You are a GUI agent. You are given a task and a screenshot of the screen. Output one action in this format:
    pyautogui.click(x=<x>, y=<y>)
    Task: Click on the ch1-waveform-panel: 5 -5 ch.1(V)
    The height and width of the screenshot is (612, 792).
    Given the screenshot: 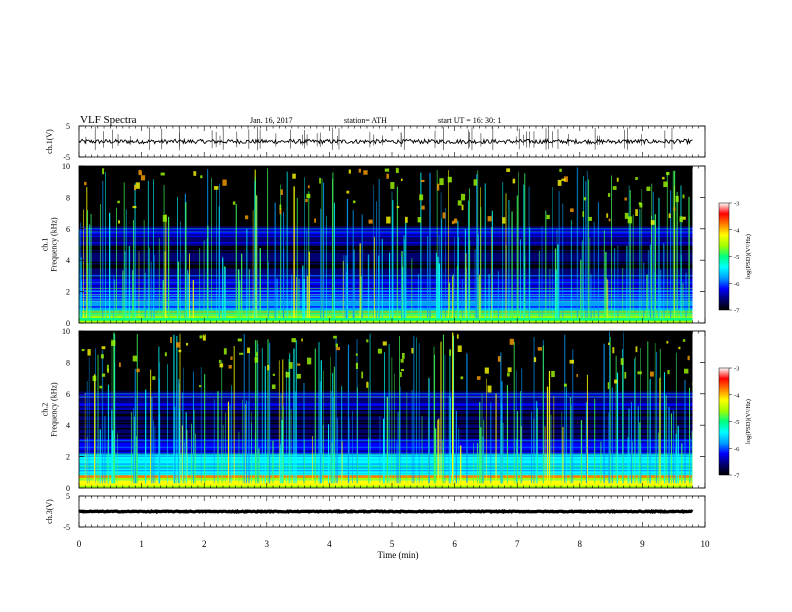 What is the action you would take?
    pyautogui.click(x=375, y=142)
    